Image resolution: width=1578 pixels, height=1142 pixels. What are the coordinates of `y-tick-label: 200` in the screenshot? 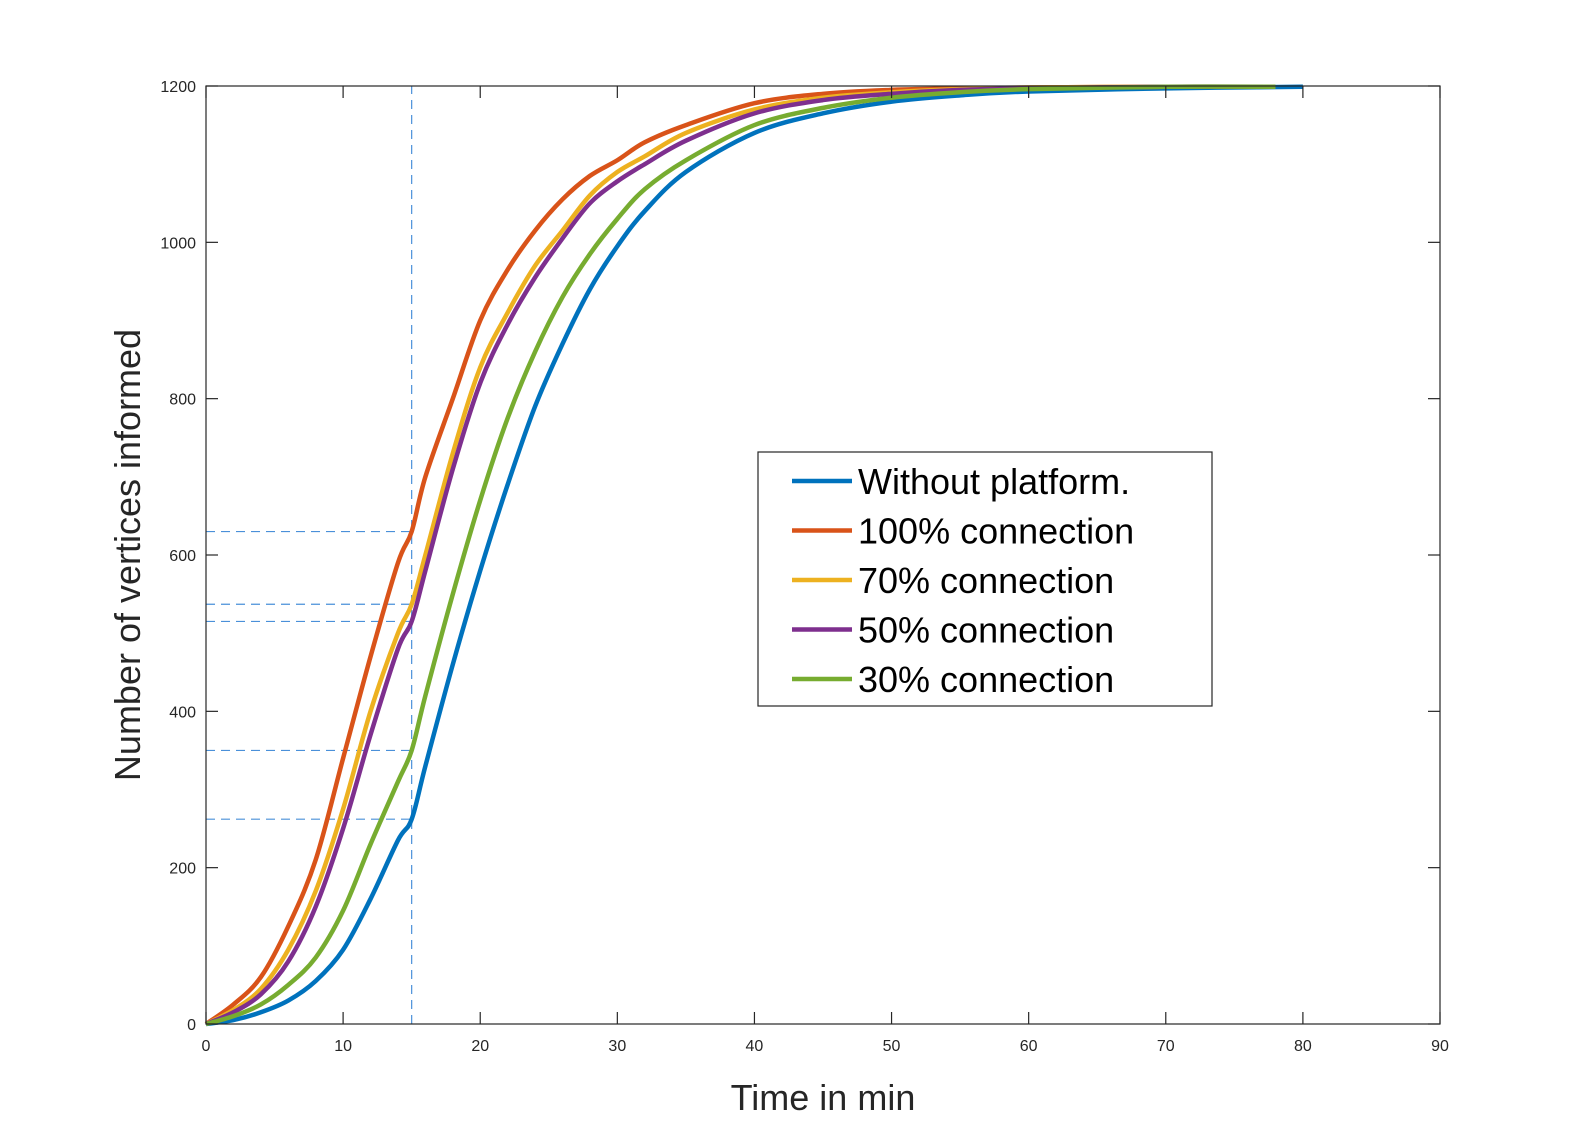 It's located at (182, 869).